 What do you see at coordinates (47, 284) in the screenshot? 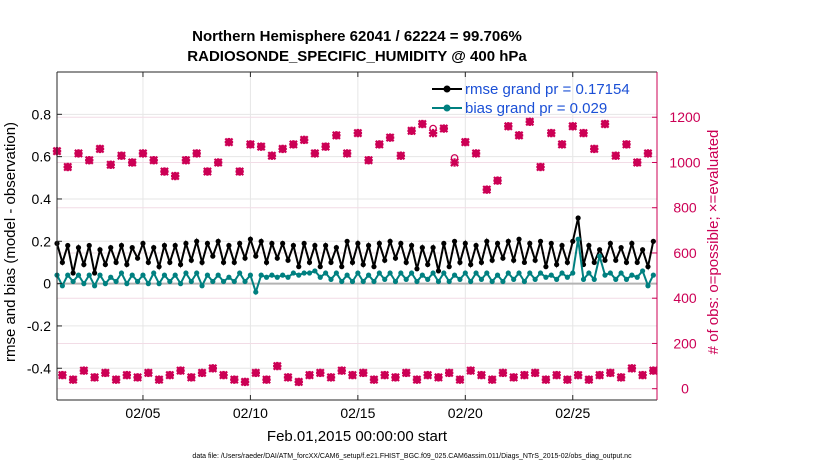
I see `y-tick-label: 0` at bounding box center [47, 284].